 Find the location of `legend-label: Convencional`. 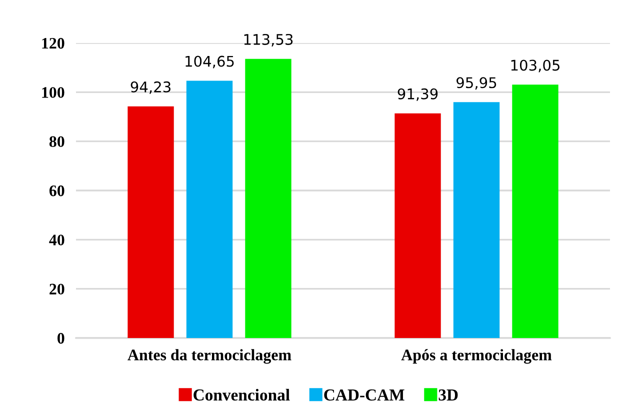

legend-label: Convencional is located at coordinates (242, 394).